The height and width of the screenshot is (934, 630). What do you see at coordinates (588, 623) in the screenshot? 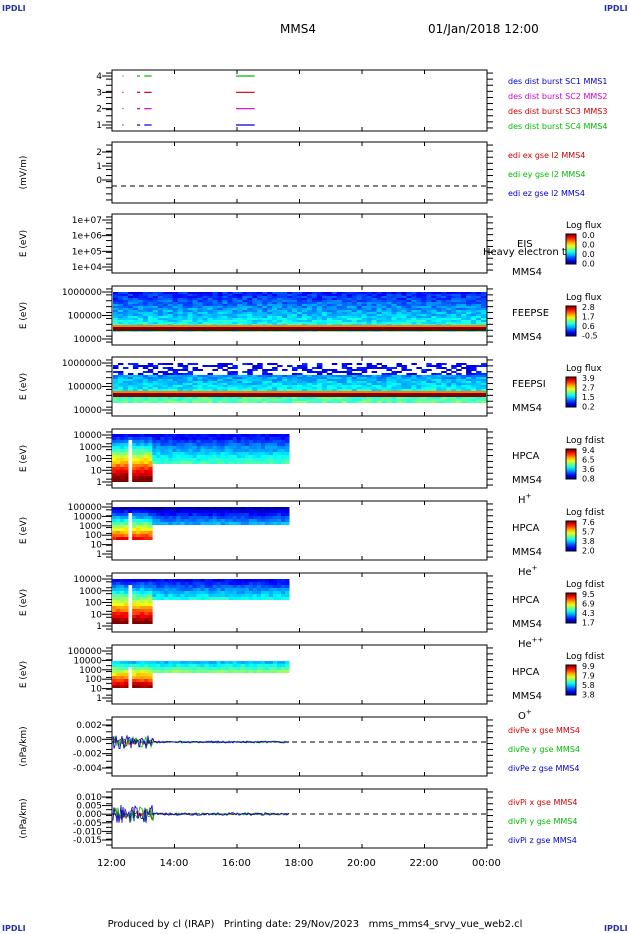
I see `hpca-he2-colorbar-tick: 1.7` at bounding box center [588, 623].